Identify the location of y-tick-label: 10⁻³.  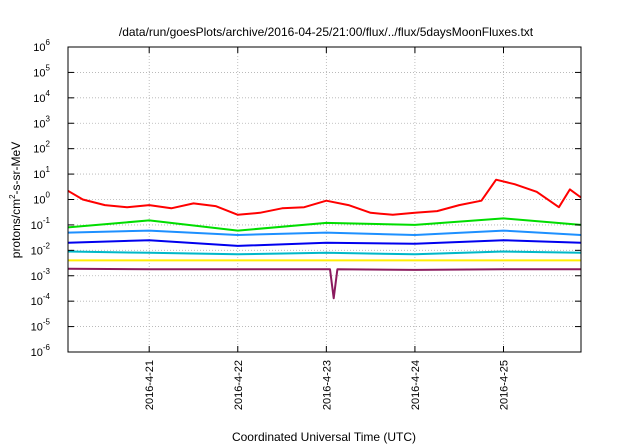
(41, 275).